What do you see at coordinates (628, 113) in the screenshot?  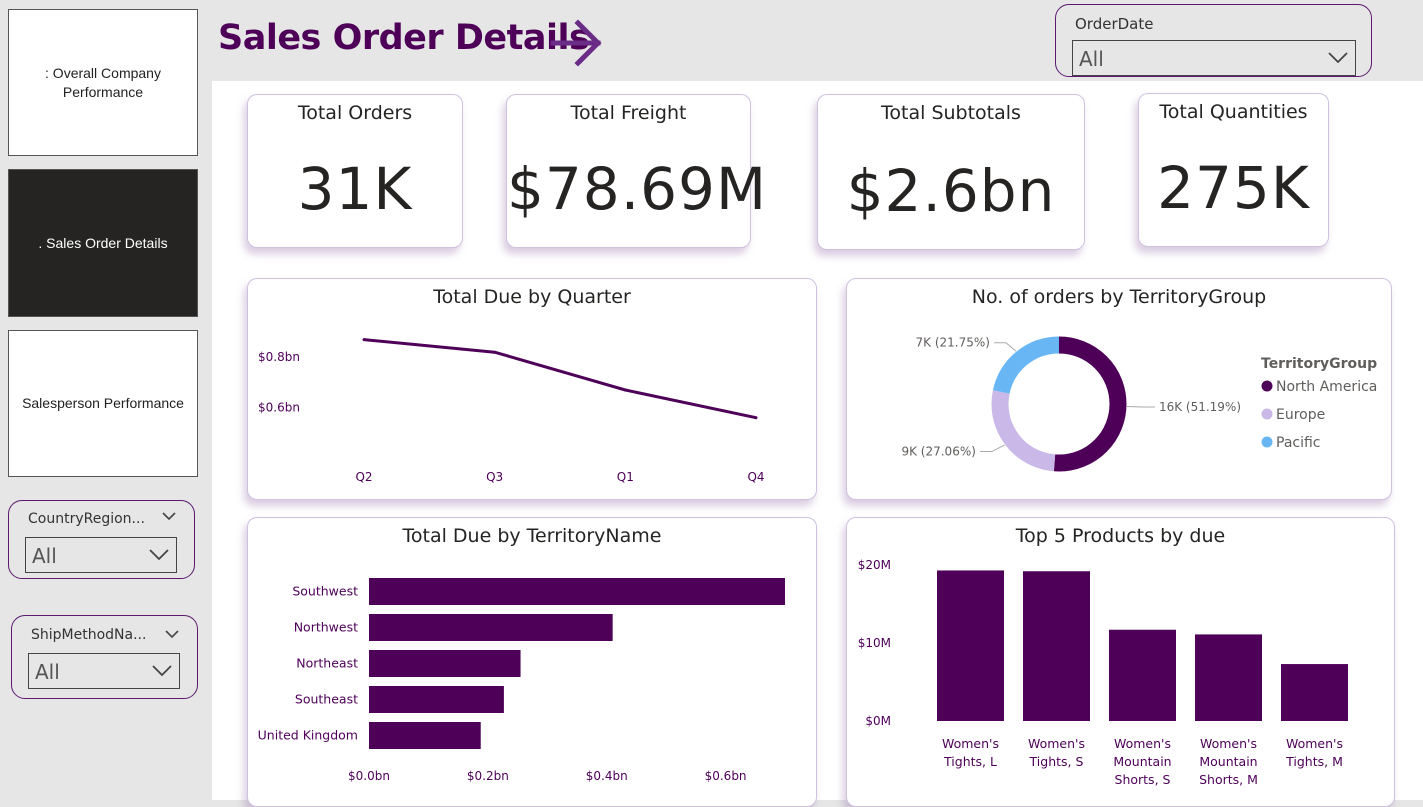 I see `kpi-title: Total Freight` at bounding box center [628, 113].